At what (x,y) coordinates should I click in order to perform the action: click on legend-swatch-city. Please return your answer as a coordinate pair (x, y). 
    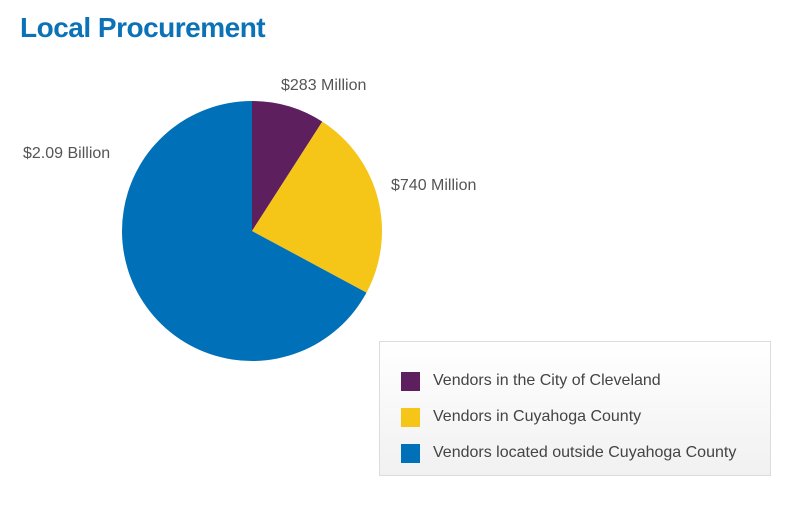
    Looking at the image, I should click on (410, 381).